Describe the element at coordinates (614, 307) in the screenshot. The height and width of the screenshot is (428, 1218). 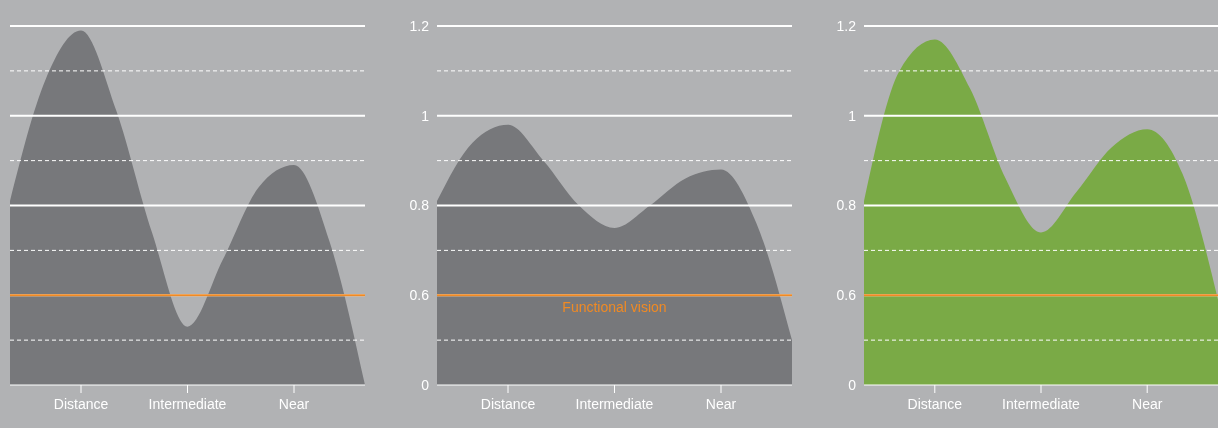
I see `ref-line-label: Functional vision` at that location.